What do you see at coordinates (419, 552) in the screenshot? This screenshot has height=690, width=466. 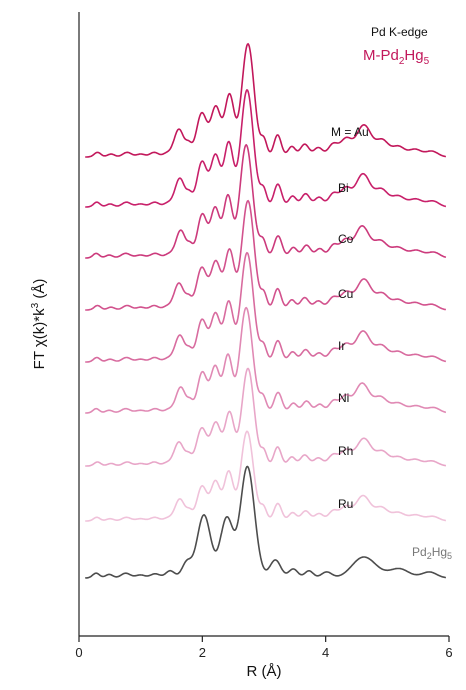 I see `series-label-8-part-0: Pd` at bounding box center [419, 552].